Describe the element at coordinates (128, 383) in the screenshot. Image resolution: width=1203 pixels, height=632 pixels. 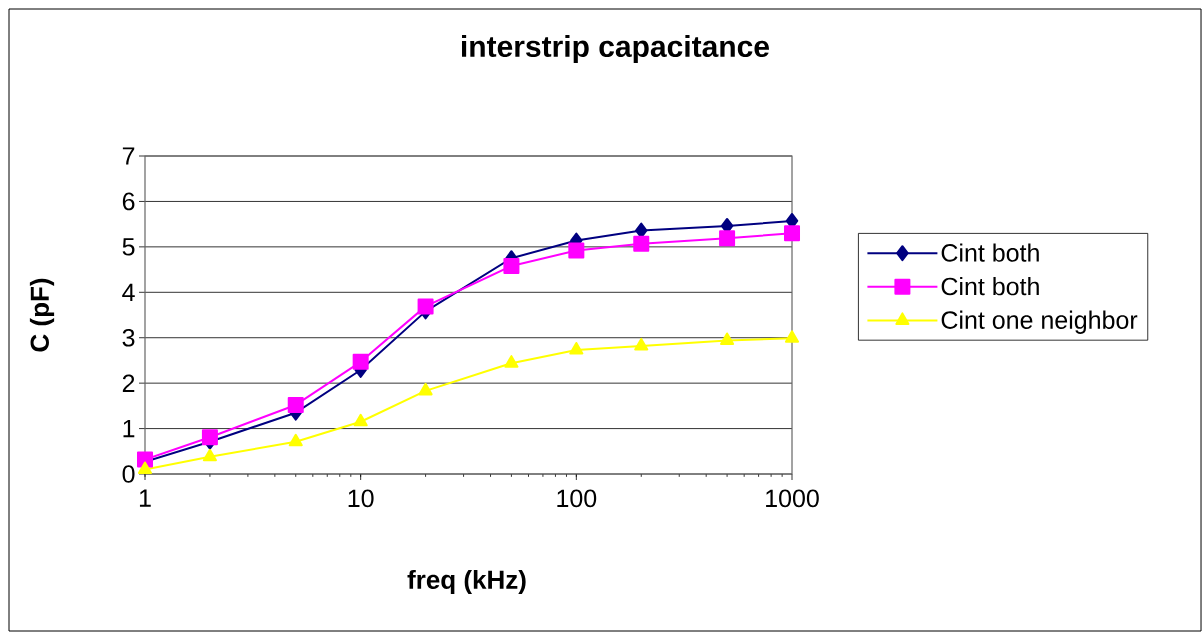
I see `y-tick-label: 2` at that location.